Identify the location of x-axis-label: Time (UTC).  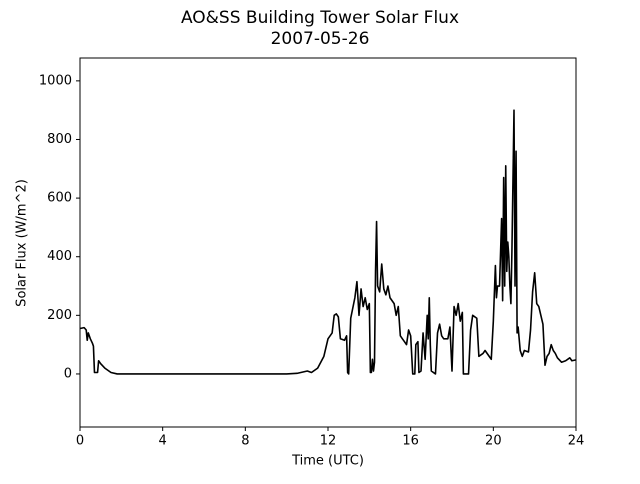
(327, 461).